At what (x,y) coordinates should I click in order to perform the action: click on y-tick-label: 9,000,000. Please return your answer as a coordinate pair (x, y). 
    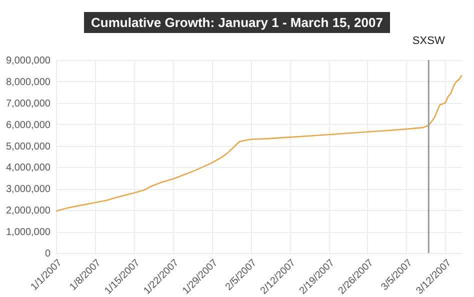
    Looking at the image, I should click on (28, 61).